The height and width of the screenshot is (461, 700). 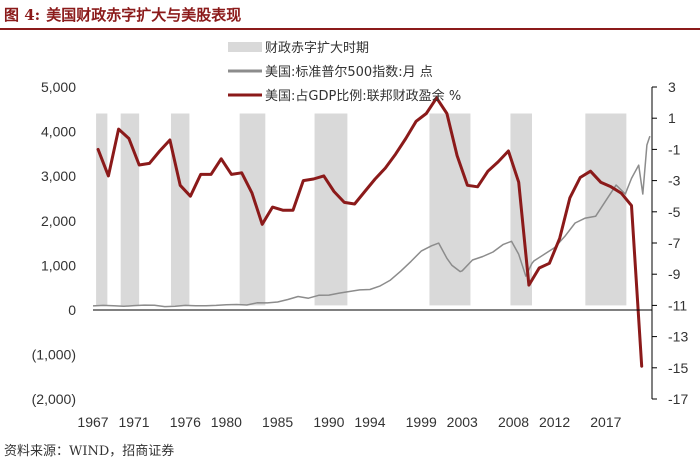 I want to click on right-tick-label: -13, so click(x=678, y=337).